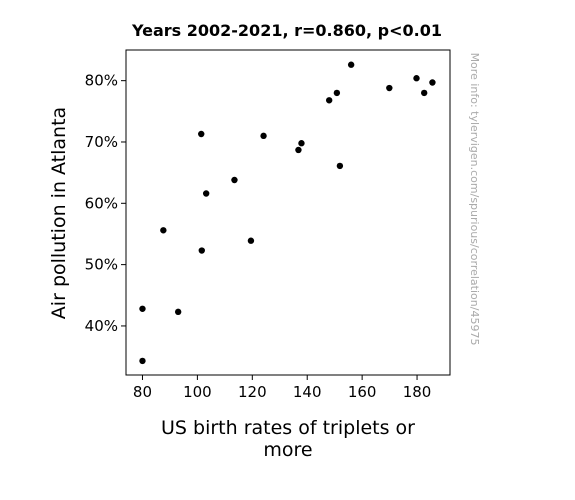 The height and width of the screenshot is (500, 575). I want to click on y-axis-label: Air pollution in Atlanta, so click(59, 213).